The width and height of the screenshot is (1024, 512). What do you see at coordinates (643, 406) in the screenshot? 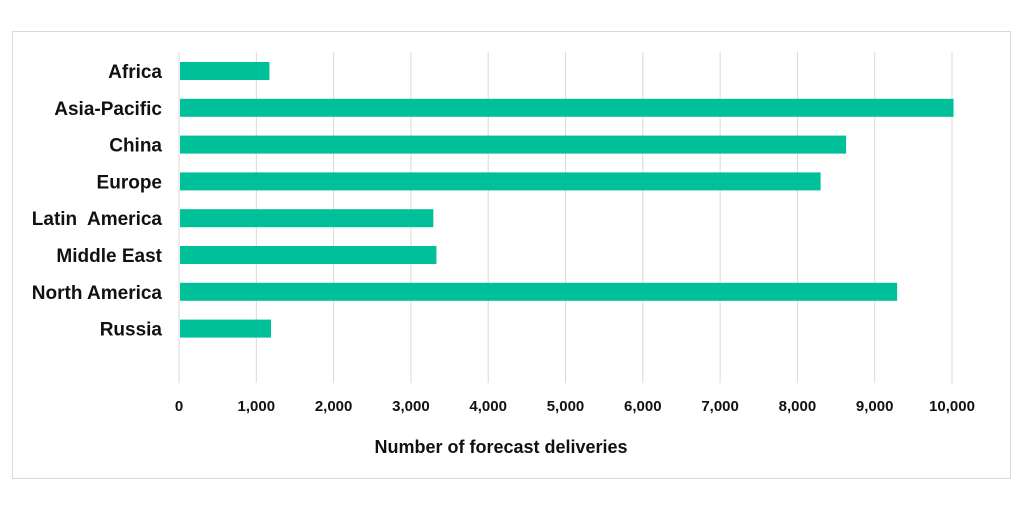
I see `x-tick-label: 6,000` at bounding box center [643, 406].